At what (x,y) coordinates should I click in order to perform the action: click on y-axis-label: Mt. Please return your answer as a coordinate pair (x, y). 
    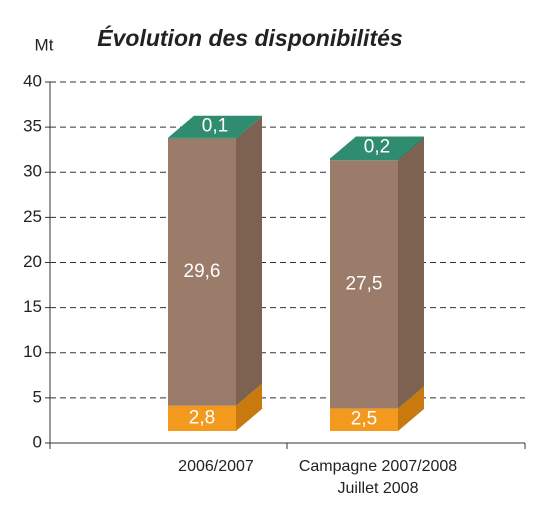
    Looking at the image, I should click on (44, 44).